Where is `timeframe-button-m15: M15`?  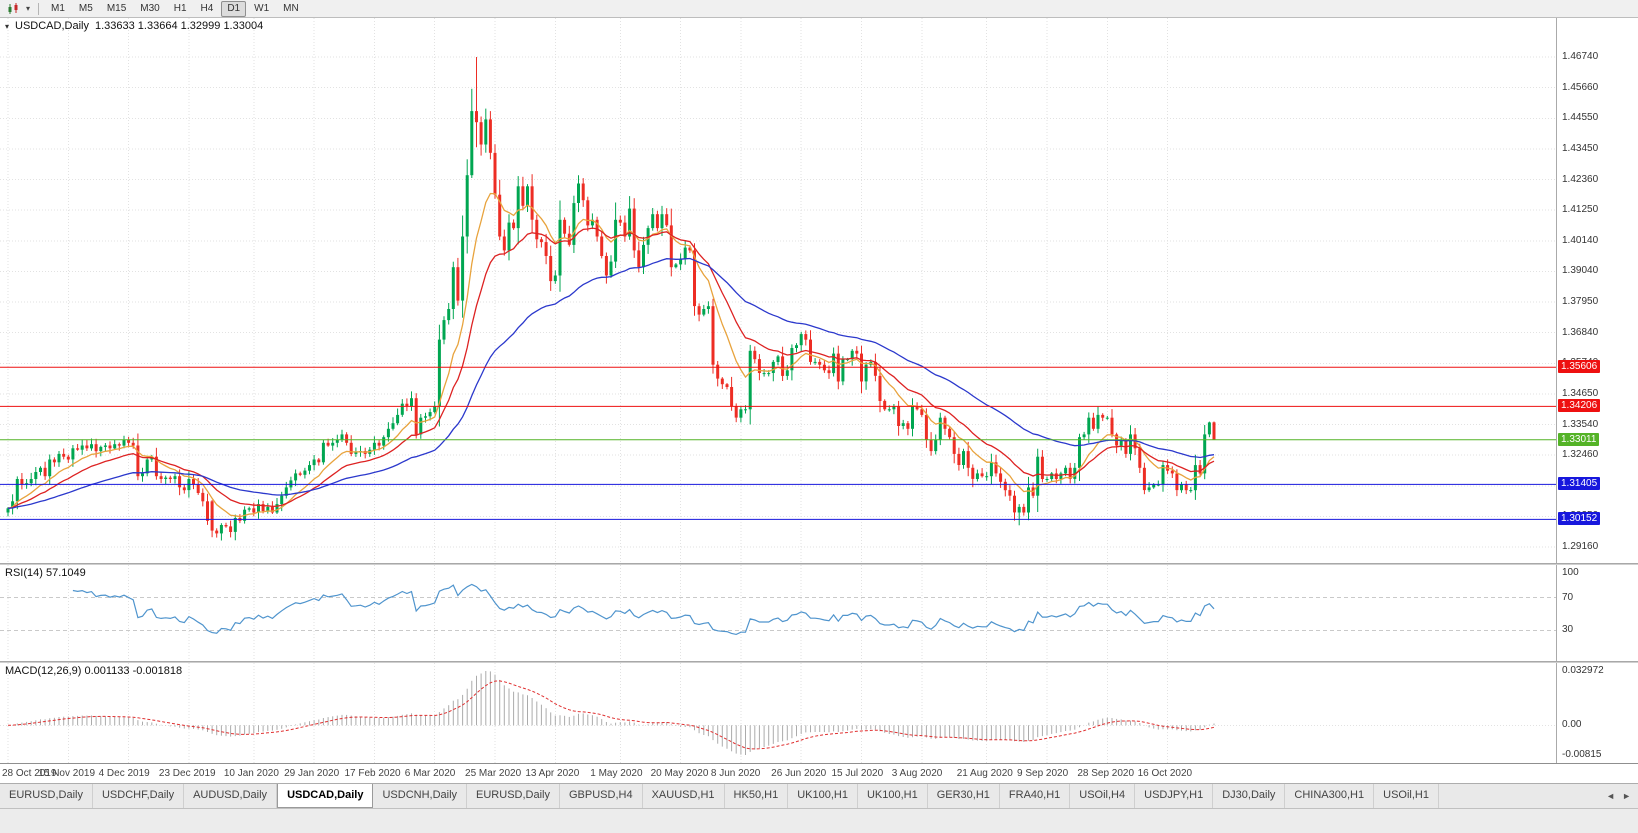 timeframe-button-m15: M15 is located at coordinates (116, 8).